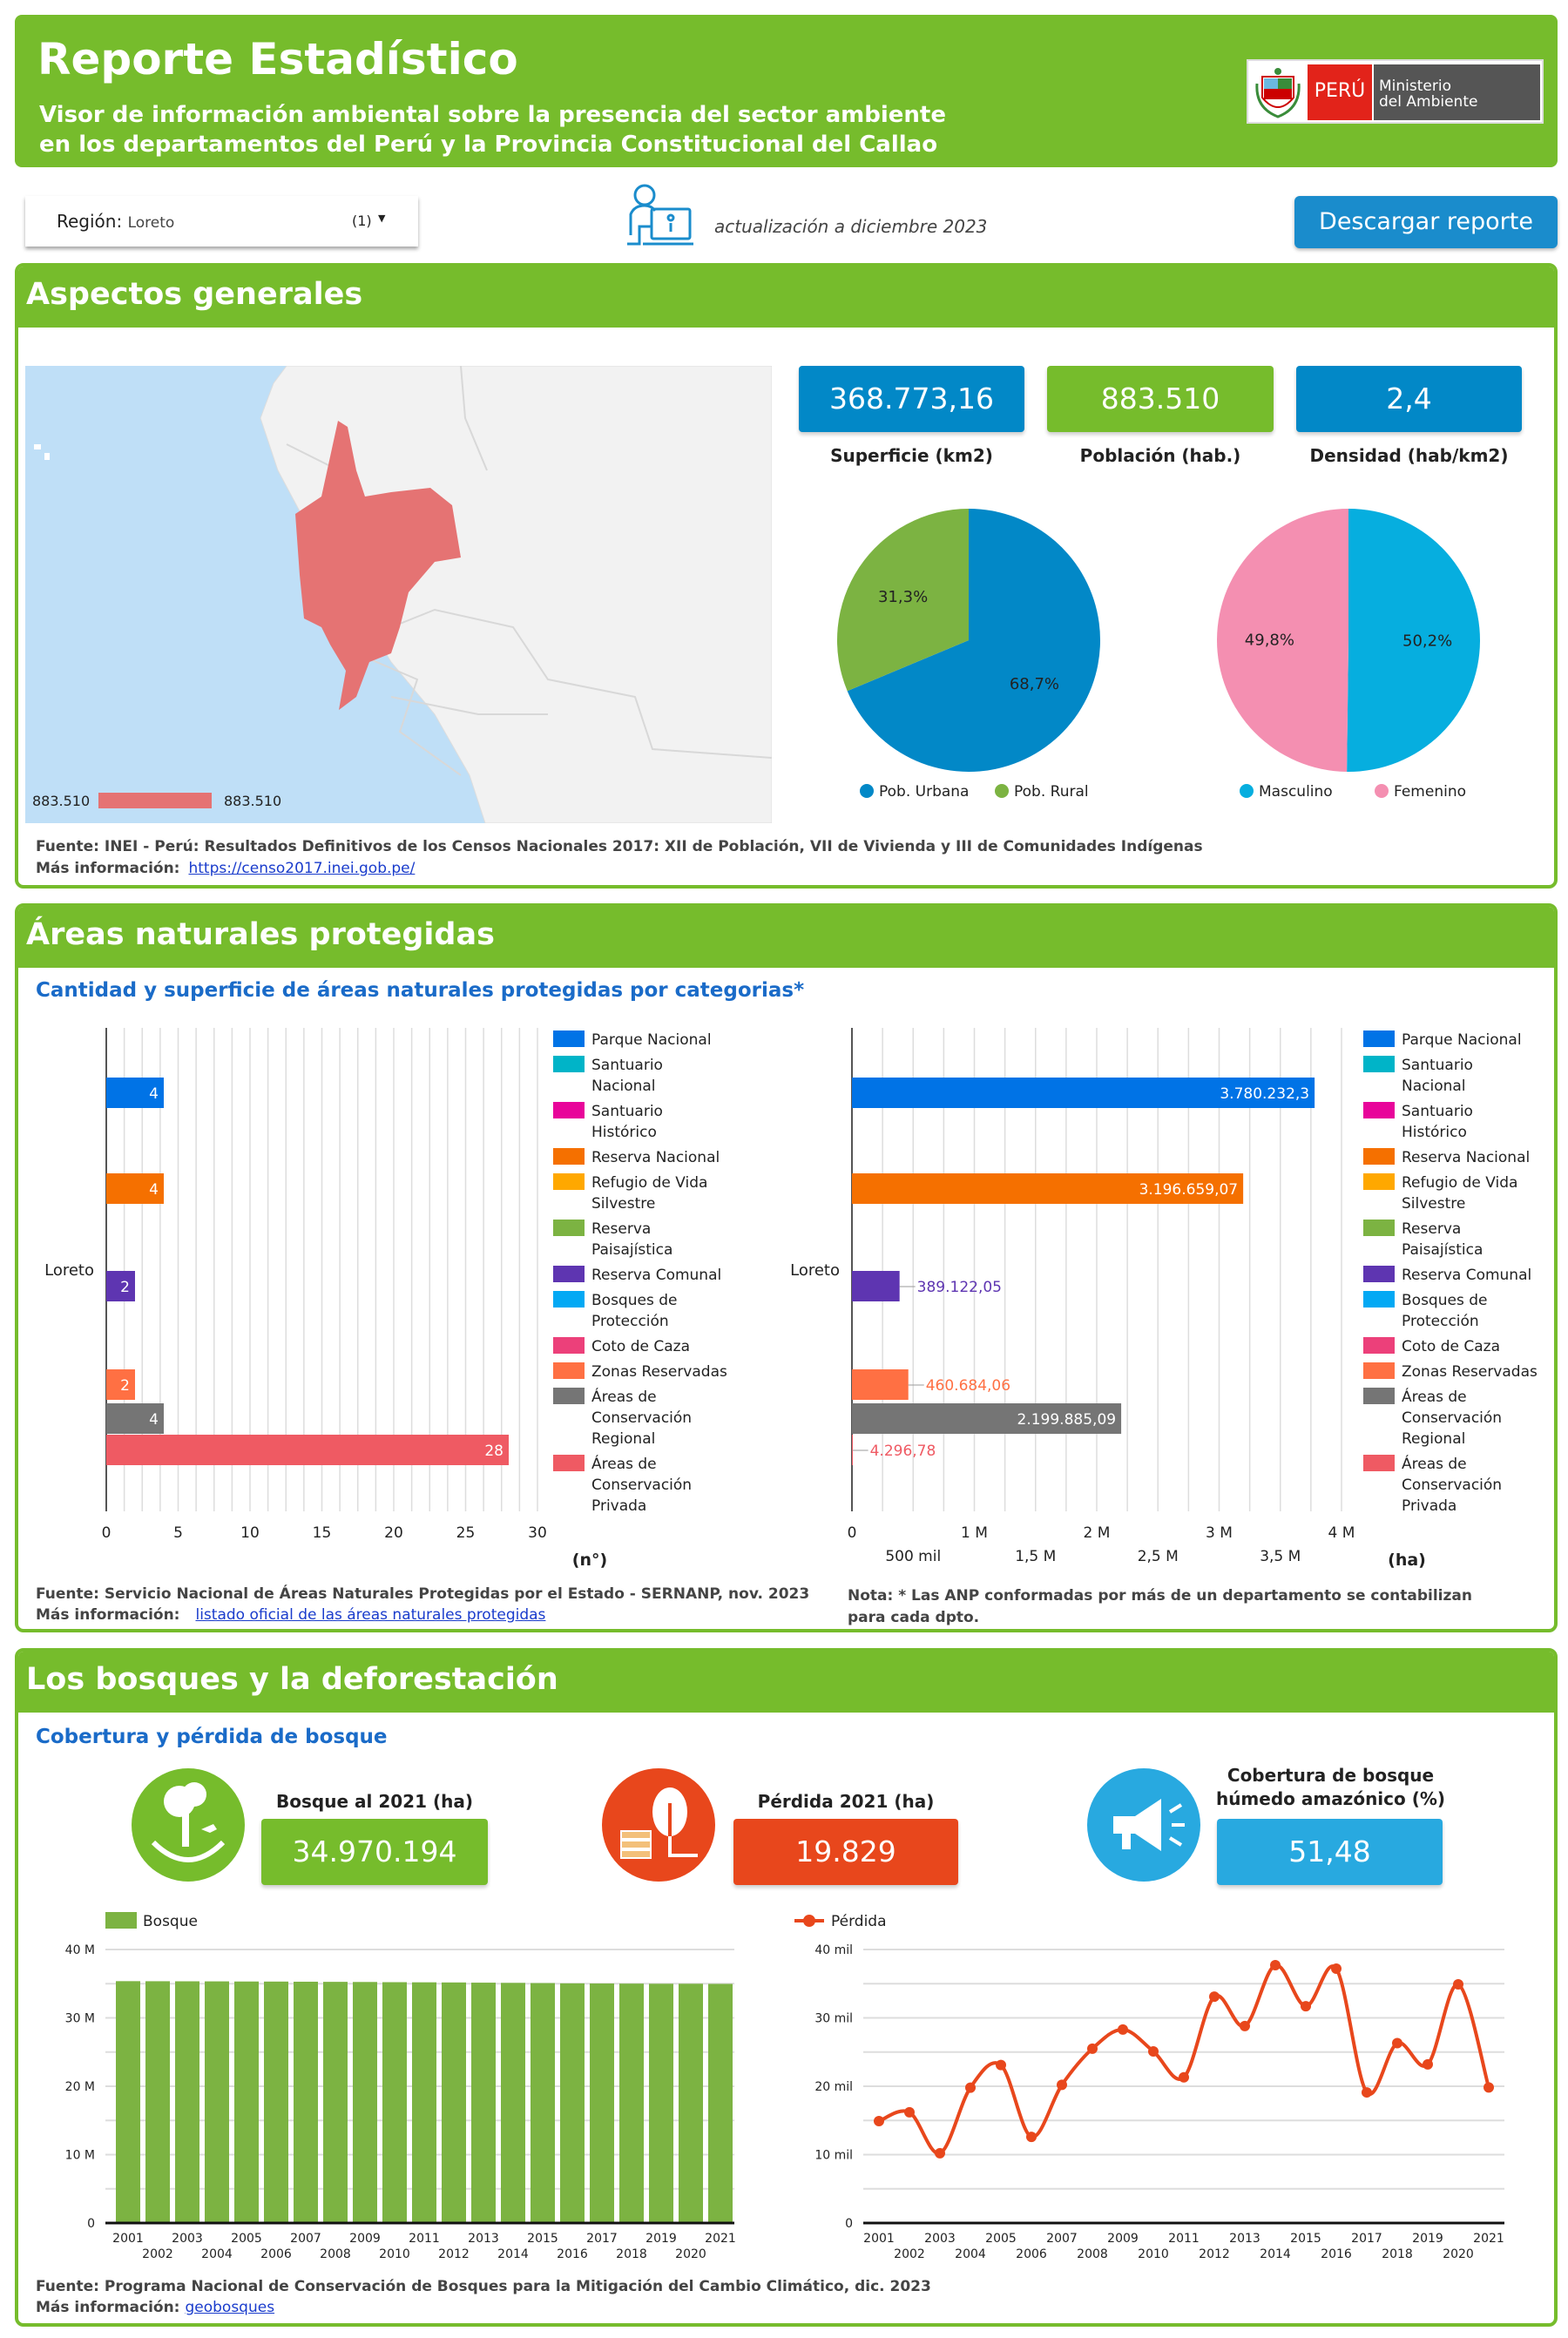 Image resolution: width=1568 pixels, height=2338 pixels. Describe the element at coordinates (618, 1506) in the screenshot. I see `legend-label: Privada` at that location.